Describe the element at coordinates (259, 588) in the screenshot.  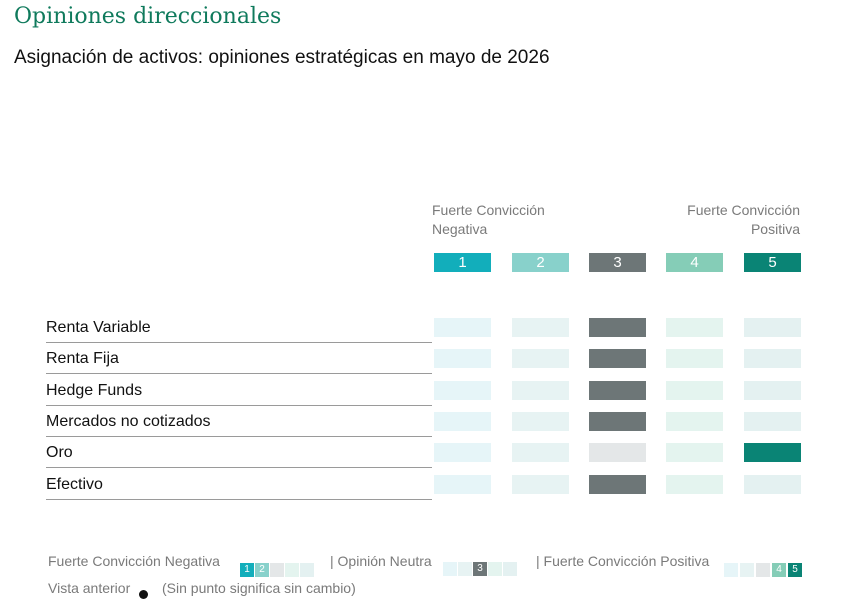
I see `legend-no-change-text: (Sin punto significa sin cambio)` at that location.